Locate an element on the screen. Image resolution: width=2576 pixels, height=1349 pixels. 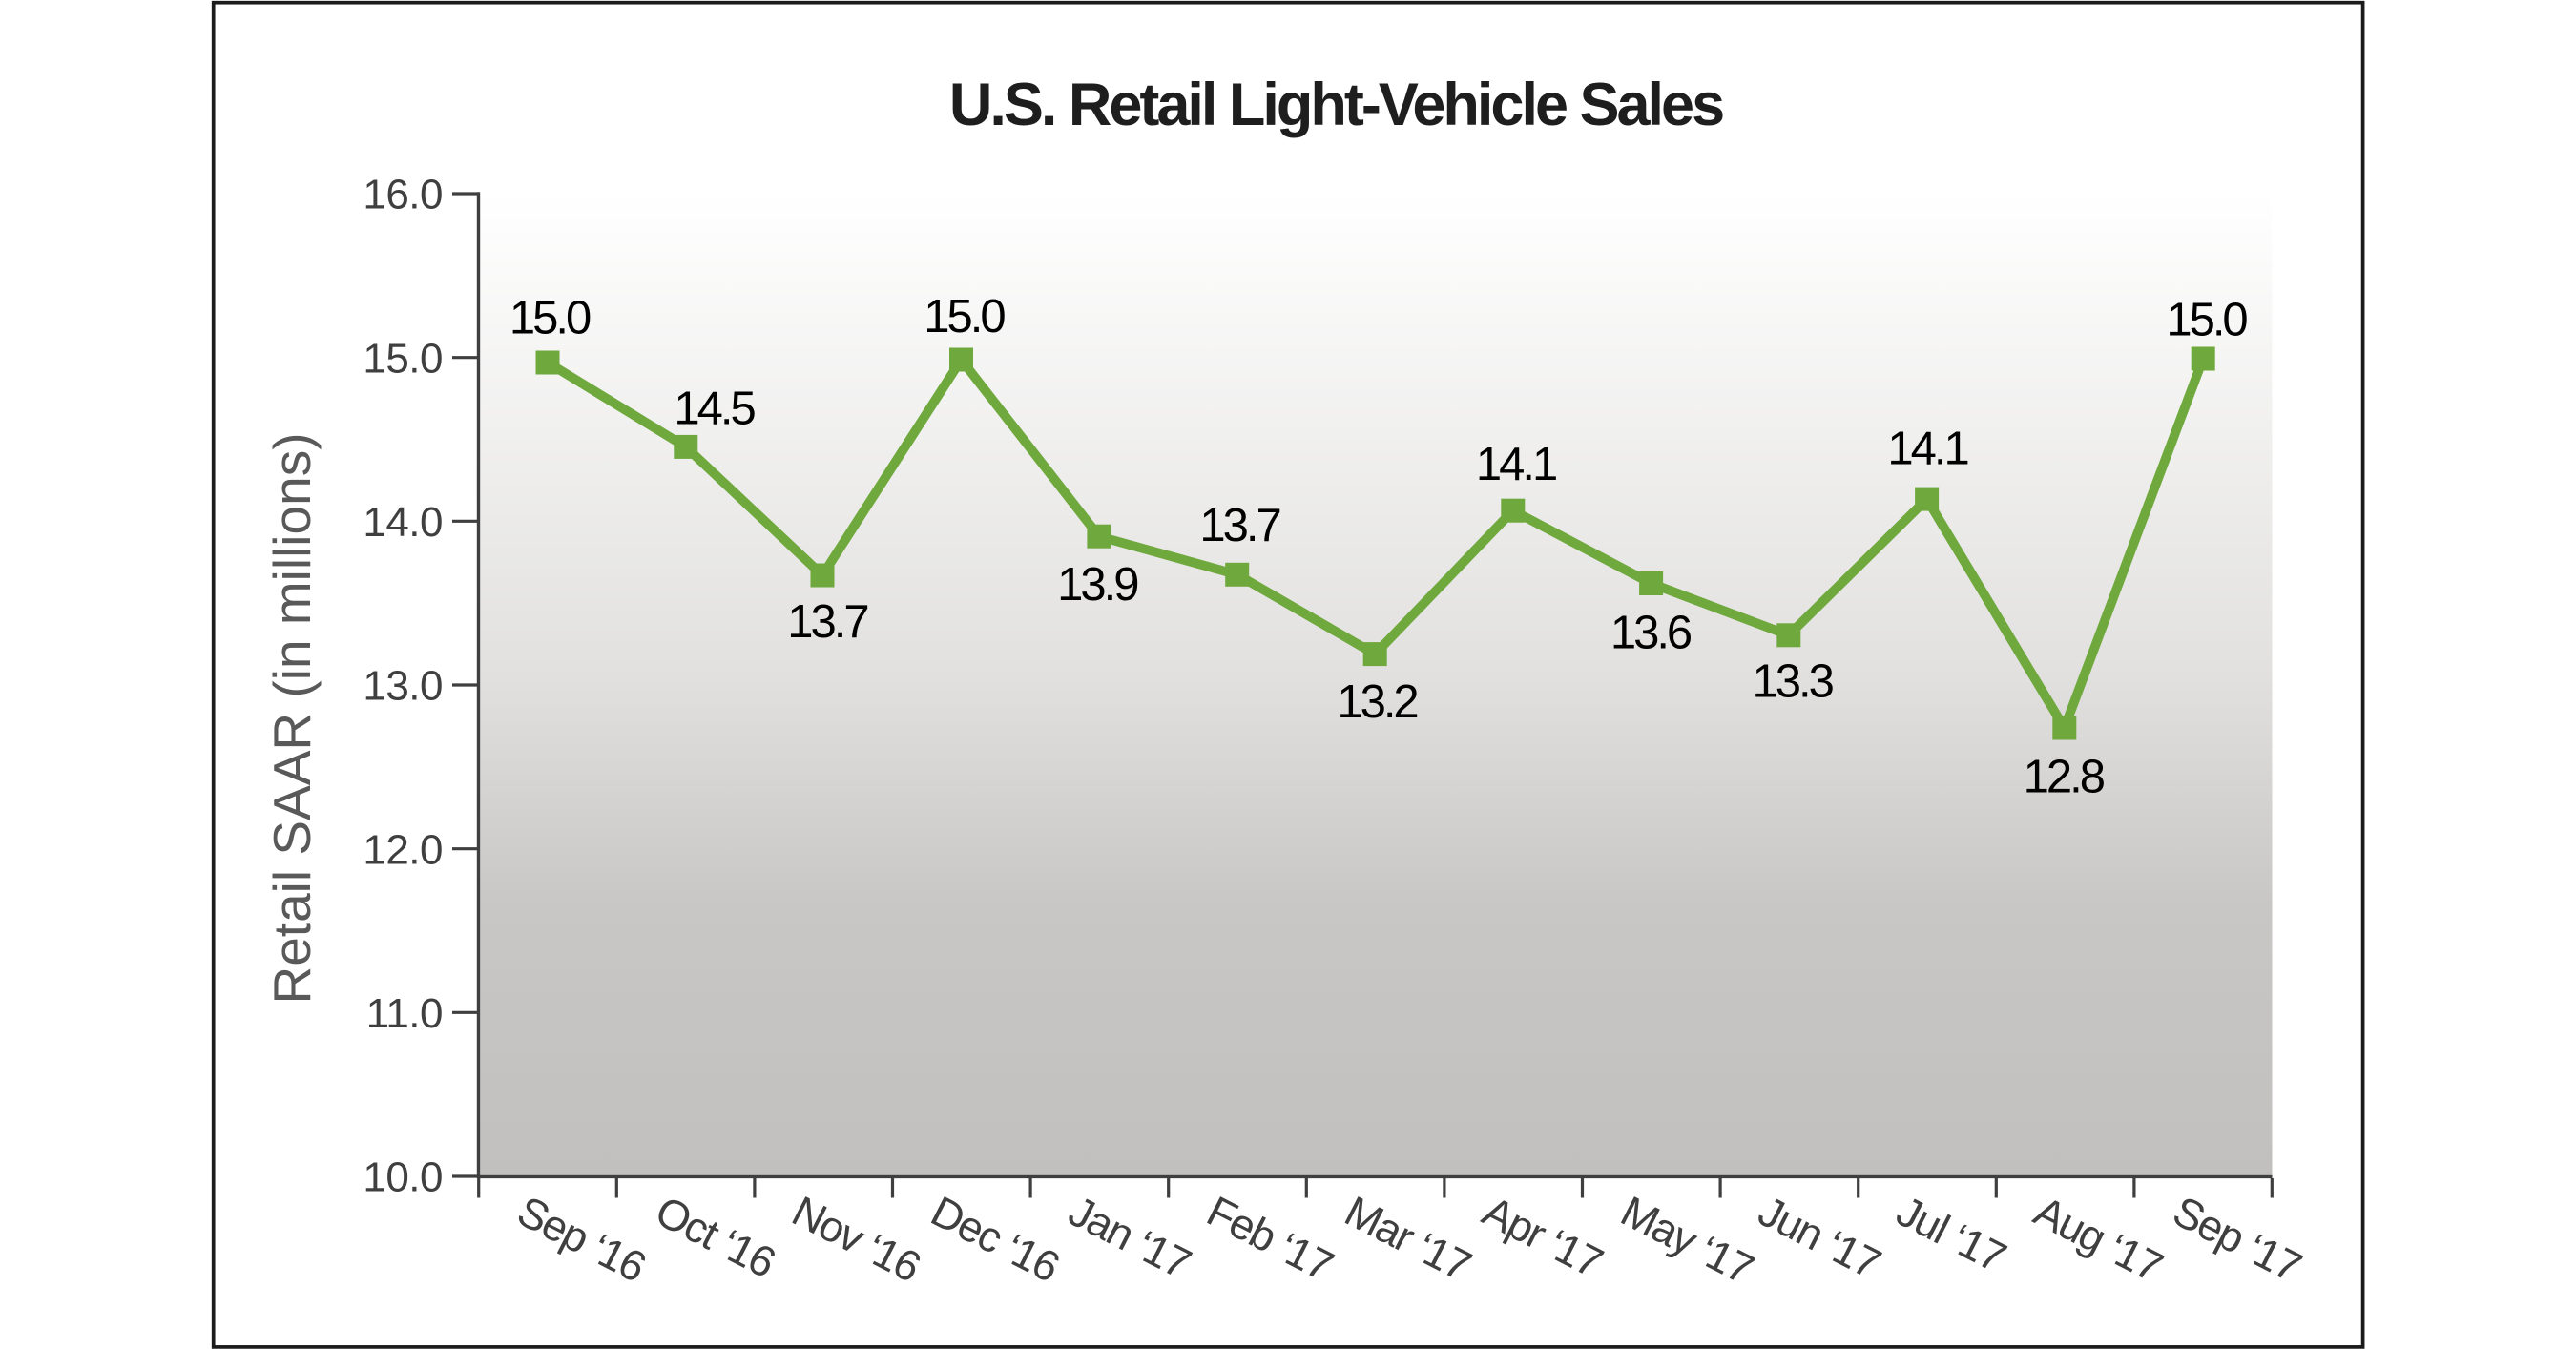
svg-text: Sep ‘16 is located at coordinates (581, 1238).